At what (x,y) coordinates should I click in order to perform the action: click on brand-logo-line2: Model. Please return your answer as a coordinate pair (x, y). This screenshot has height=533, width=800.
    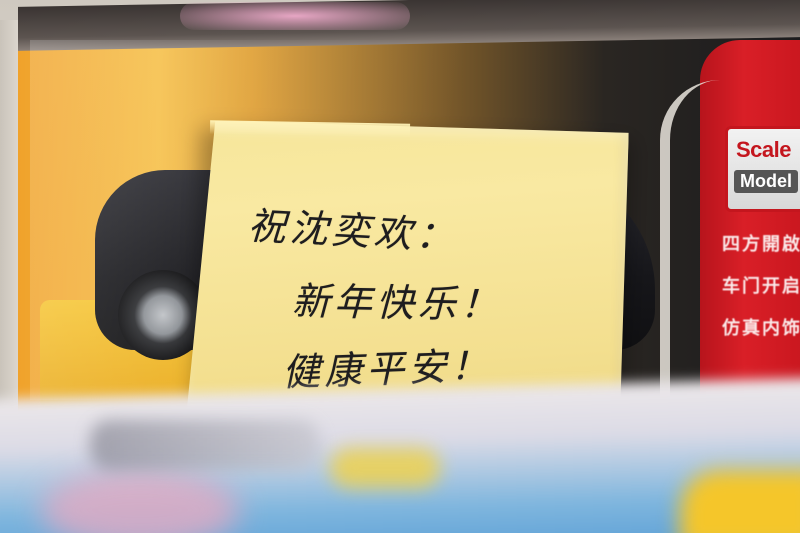
    Looking at the image, I should click on (766, 181).